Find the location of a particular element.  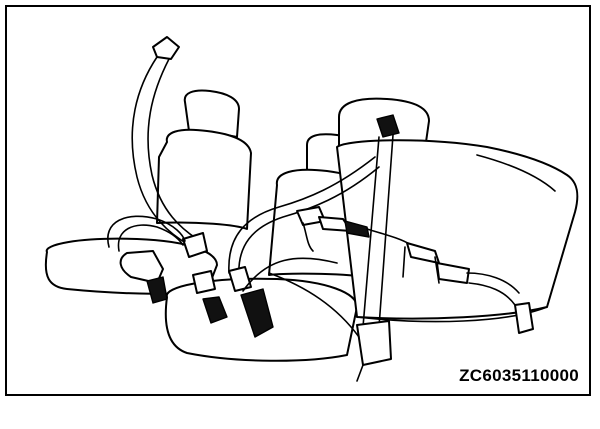

center-belt-tongue is located at coordinates (240, 279).